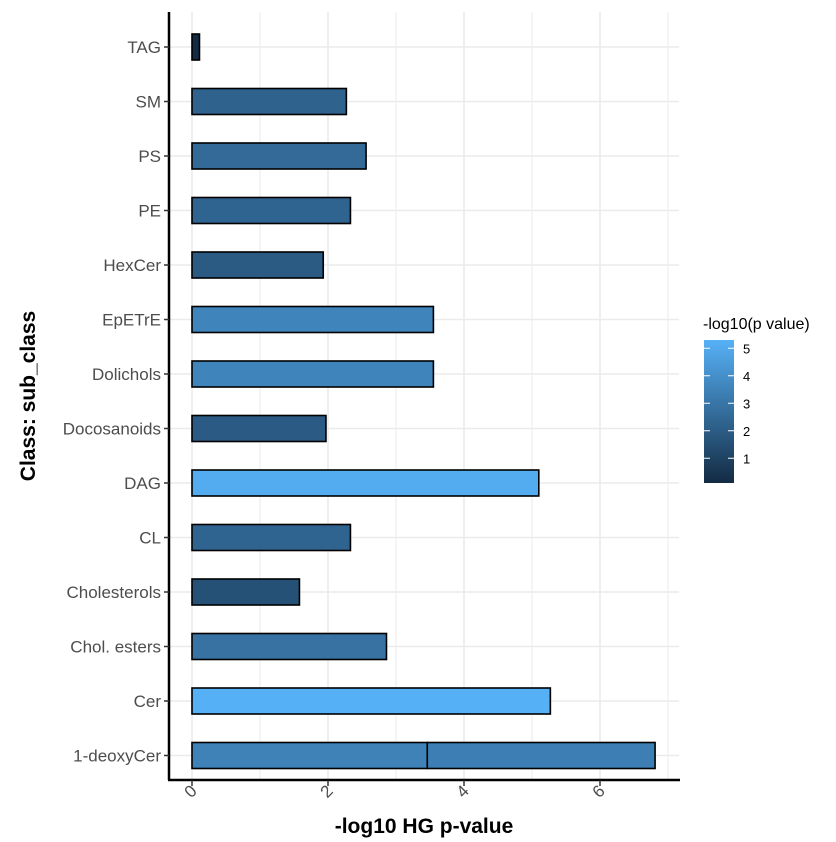 This screenshot has width=836, height=842. I want to click on y-tick-label: Dolichols, so click(126, 374).